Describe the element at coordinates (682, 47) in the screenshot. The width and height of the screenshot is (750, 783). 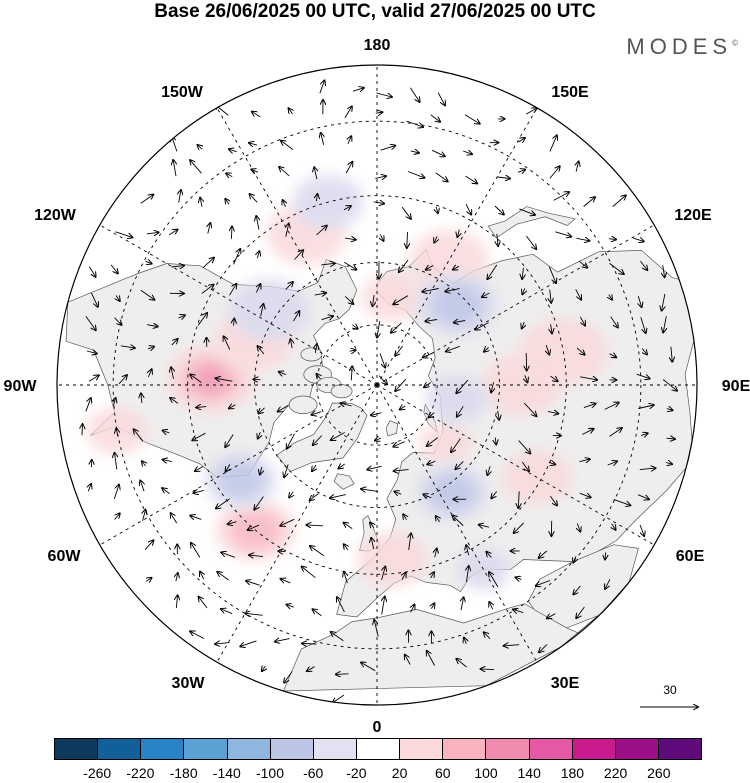
I see `modes-logo: MODES©` at that location.